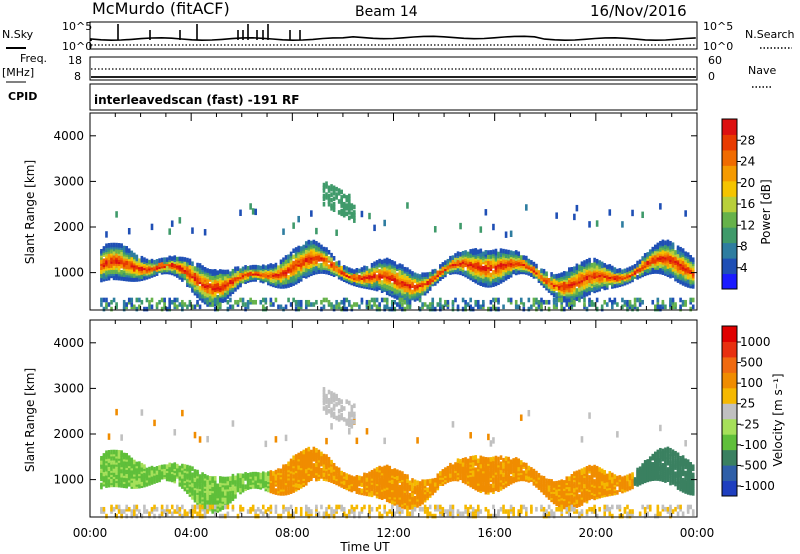  Describe the element at coordinates (393, 68) in the screenshot. I see `freq-frame` at that location.